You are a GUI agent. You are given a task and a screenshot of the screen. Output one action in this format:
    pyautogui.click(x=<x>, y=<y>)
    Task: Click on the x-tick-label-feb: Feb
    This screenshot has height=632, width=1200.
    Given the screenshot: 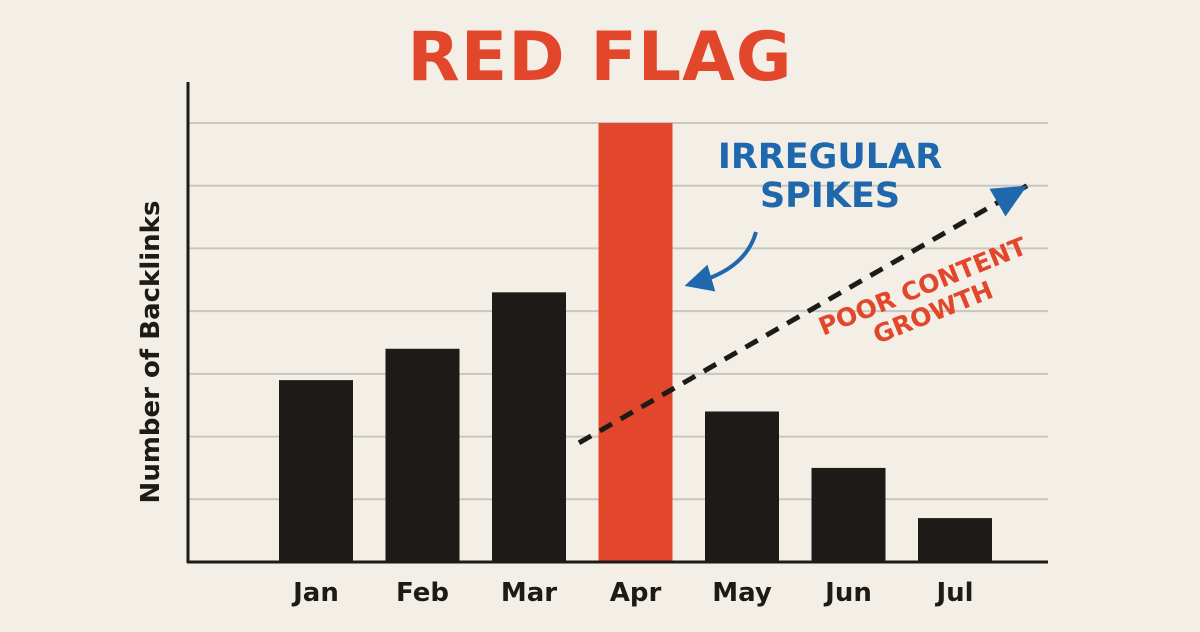 What is the action you would take?
    pyautogui.click(x=422, y=593)
    